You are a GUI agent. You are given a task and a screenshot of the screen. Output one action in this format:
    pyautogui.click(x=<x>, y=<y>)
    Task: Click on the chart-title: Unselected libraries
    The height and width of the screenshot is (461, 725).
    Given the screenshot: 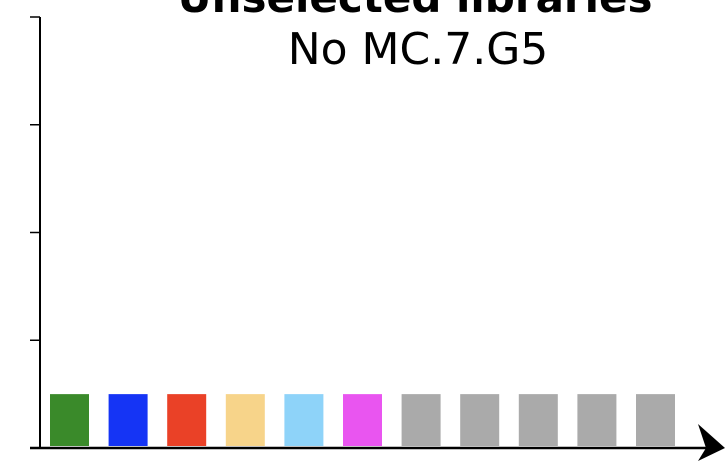 What is the action you would take?
    pyautogui.click(x=414, y=11)
    